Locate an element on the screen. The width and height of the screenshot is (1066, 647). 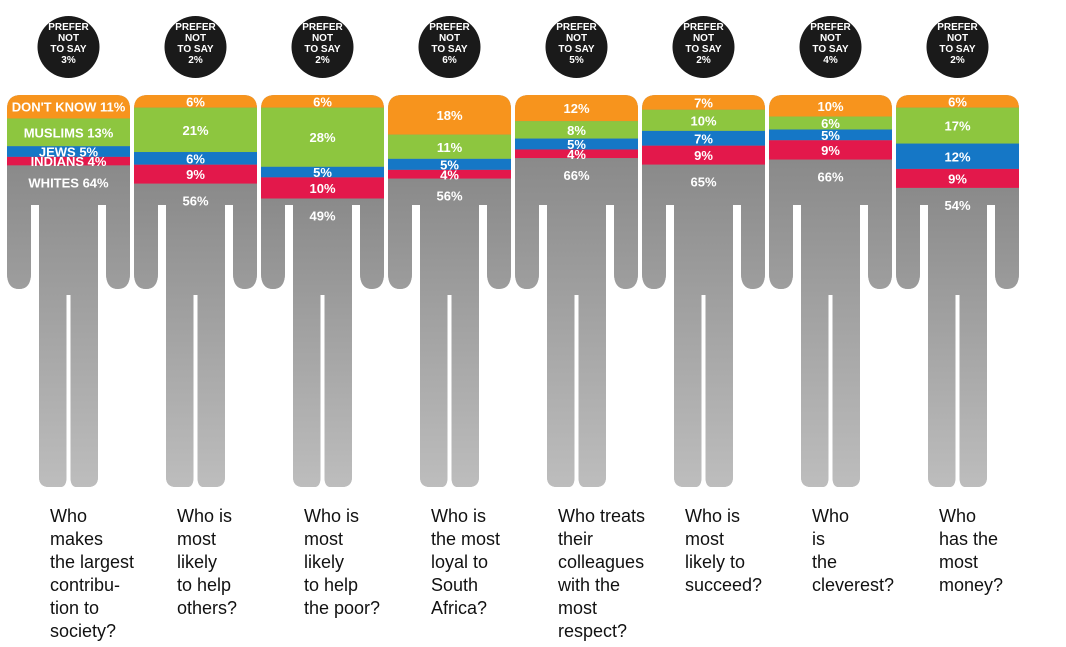
data-label-dont-know: 7% is located at coordinates (703, 102).